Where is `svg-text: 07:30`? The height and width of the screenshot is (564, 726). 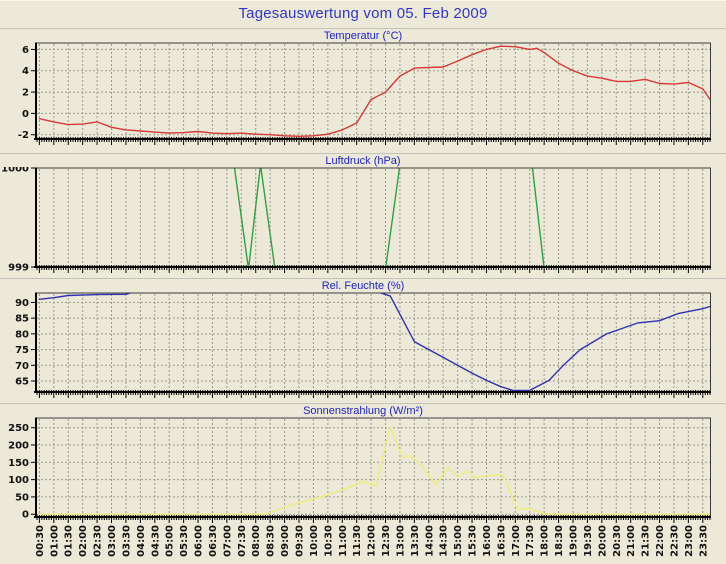
svg-text: 07:30 is located at coordinates (242, 541).